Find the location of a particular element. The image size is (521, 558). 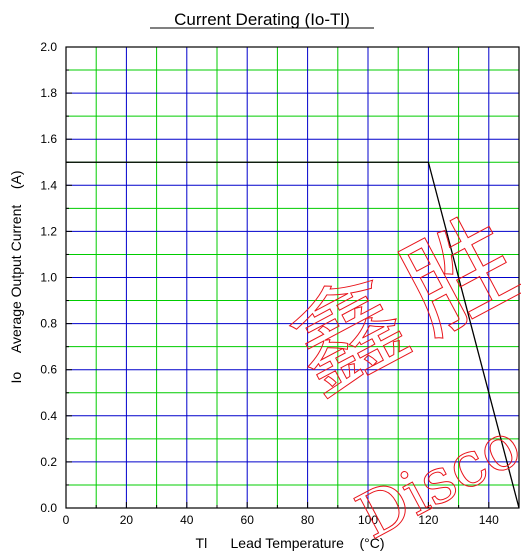

x-tick-label: 60 is located at coordinates (248, 520).